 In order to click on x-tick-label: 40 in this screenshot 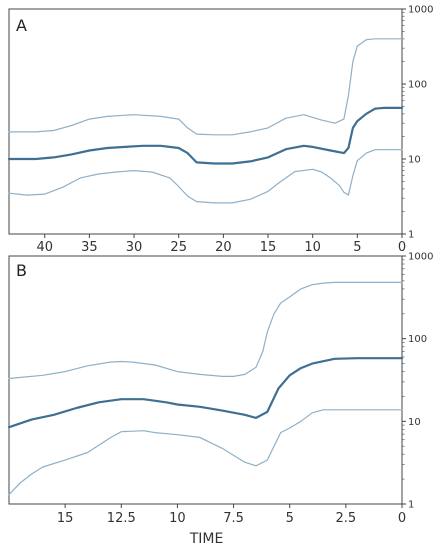, I will do `click(44, 247)`.